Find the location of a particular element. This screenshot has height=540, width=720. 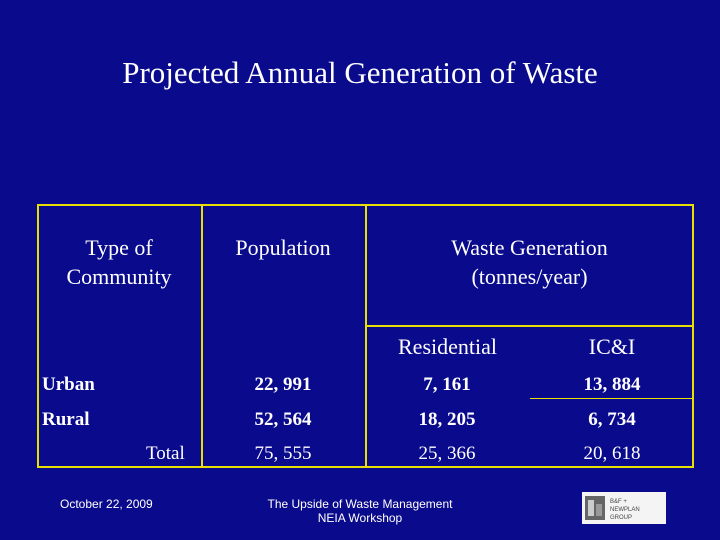

cell-urban-population: 22, 991 is located at coordinates (283, 384).